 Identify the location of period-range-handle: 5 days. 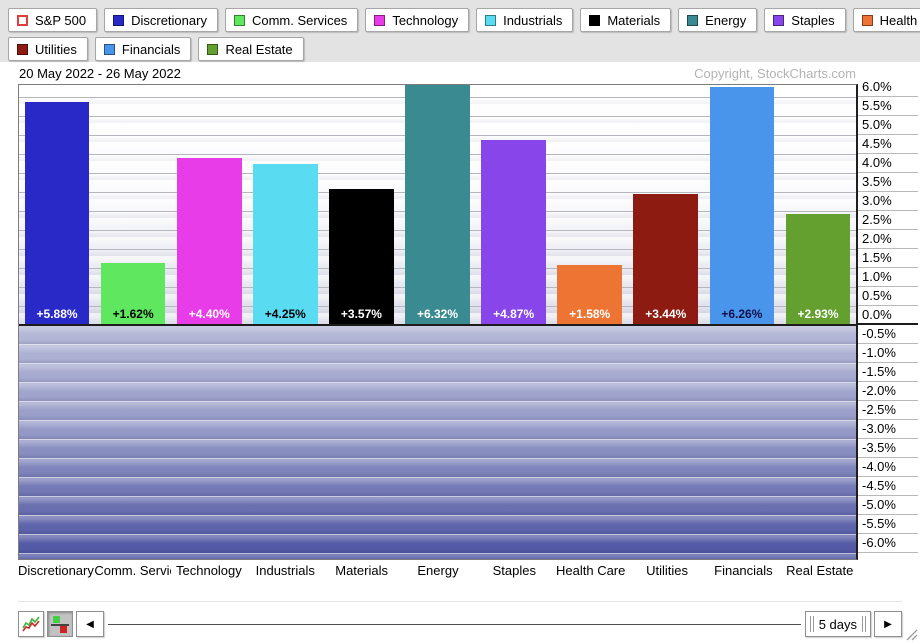
(837, 624).